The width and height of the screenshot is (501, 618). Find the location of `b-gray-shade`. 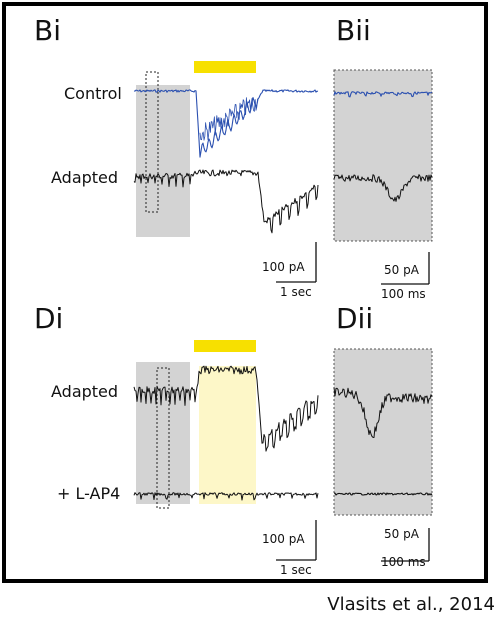

b-gray-shade is located at coordinates (163, 161).